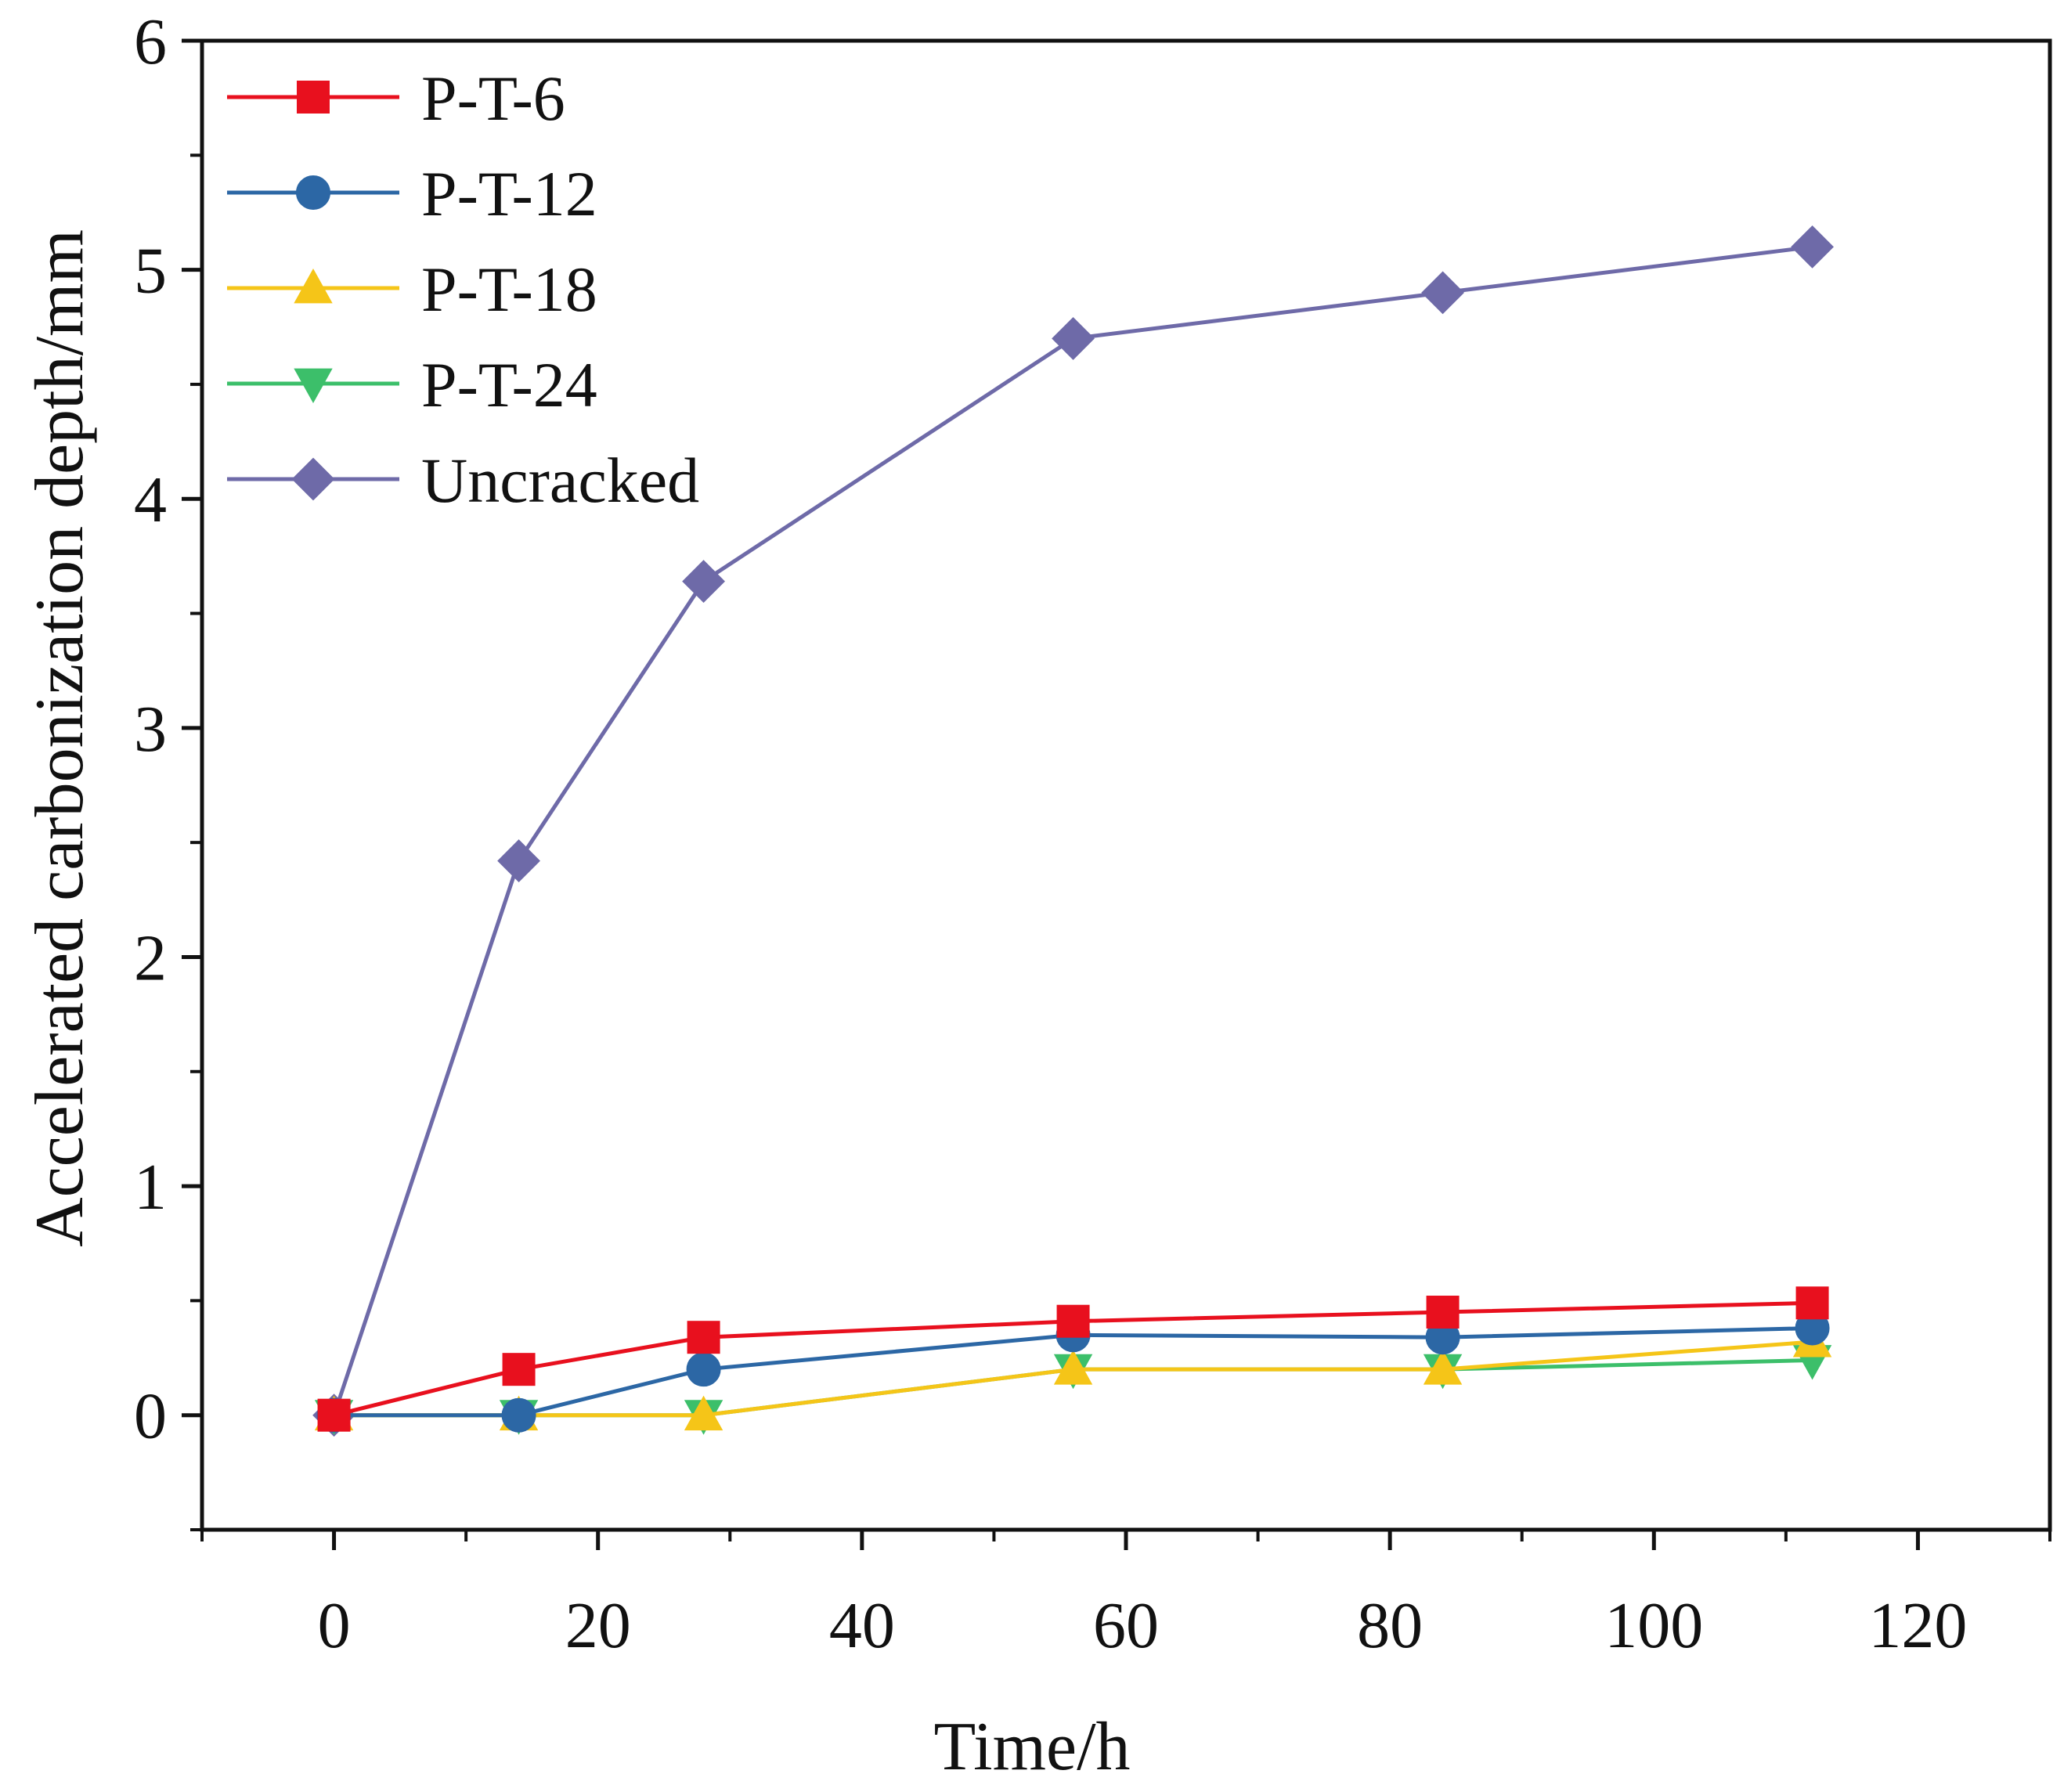  Describe the element at coordinates (150, 729) in the screenshot. I see `y-tick-label: 3` at that location.